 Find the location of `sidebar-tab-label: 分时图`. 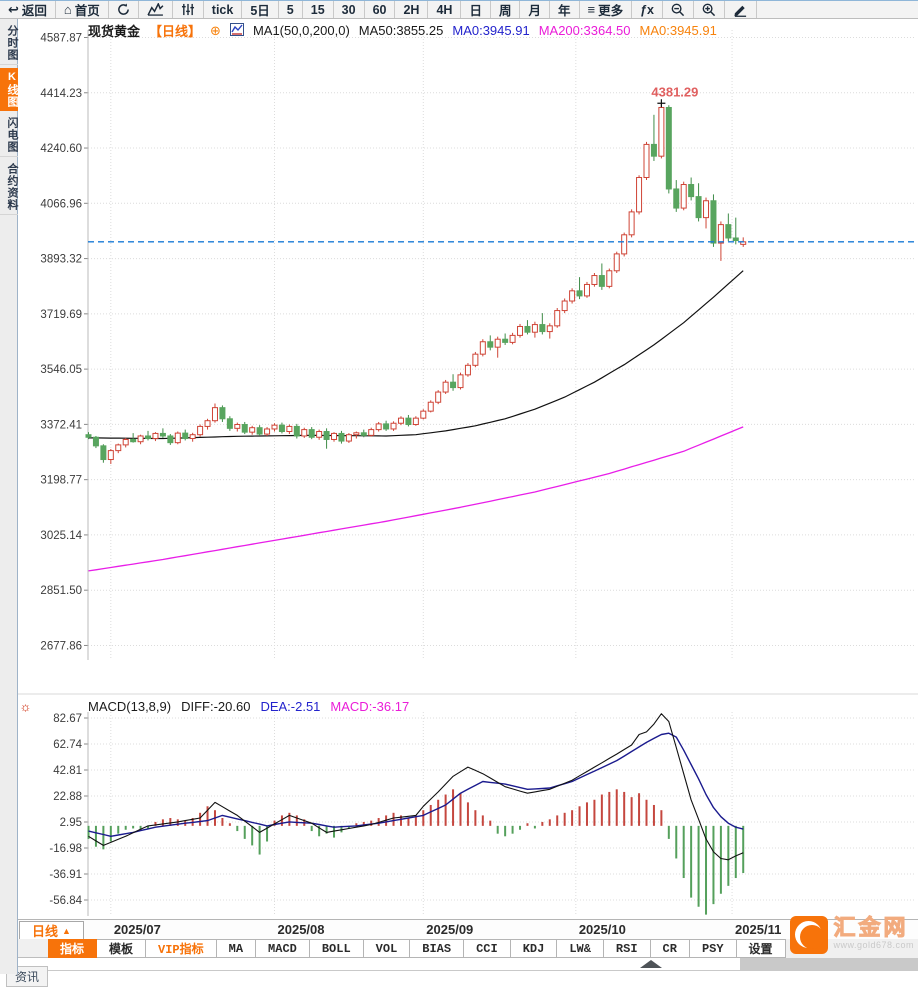

sidebar-tab-label: 分时图 is located at coordinates (12, 43).